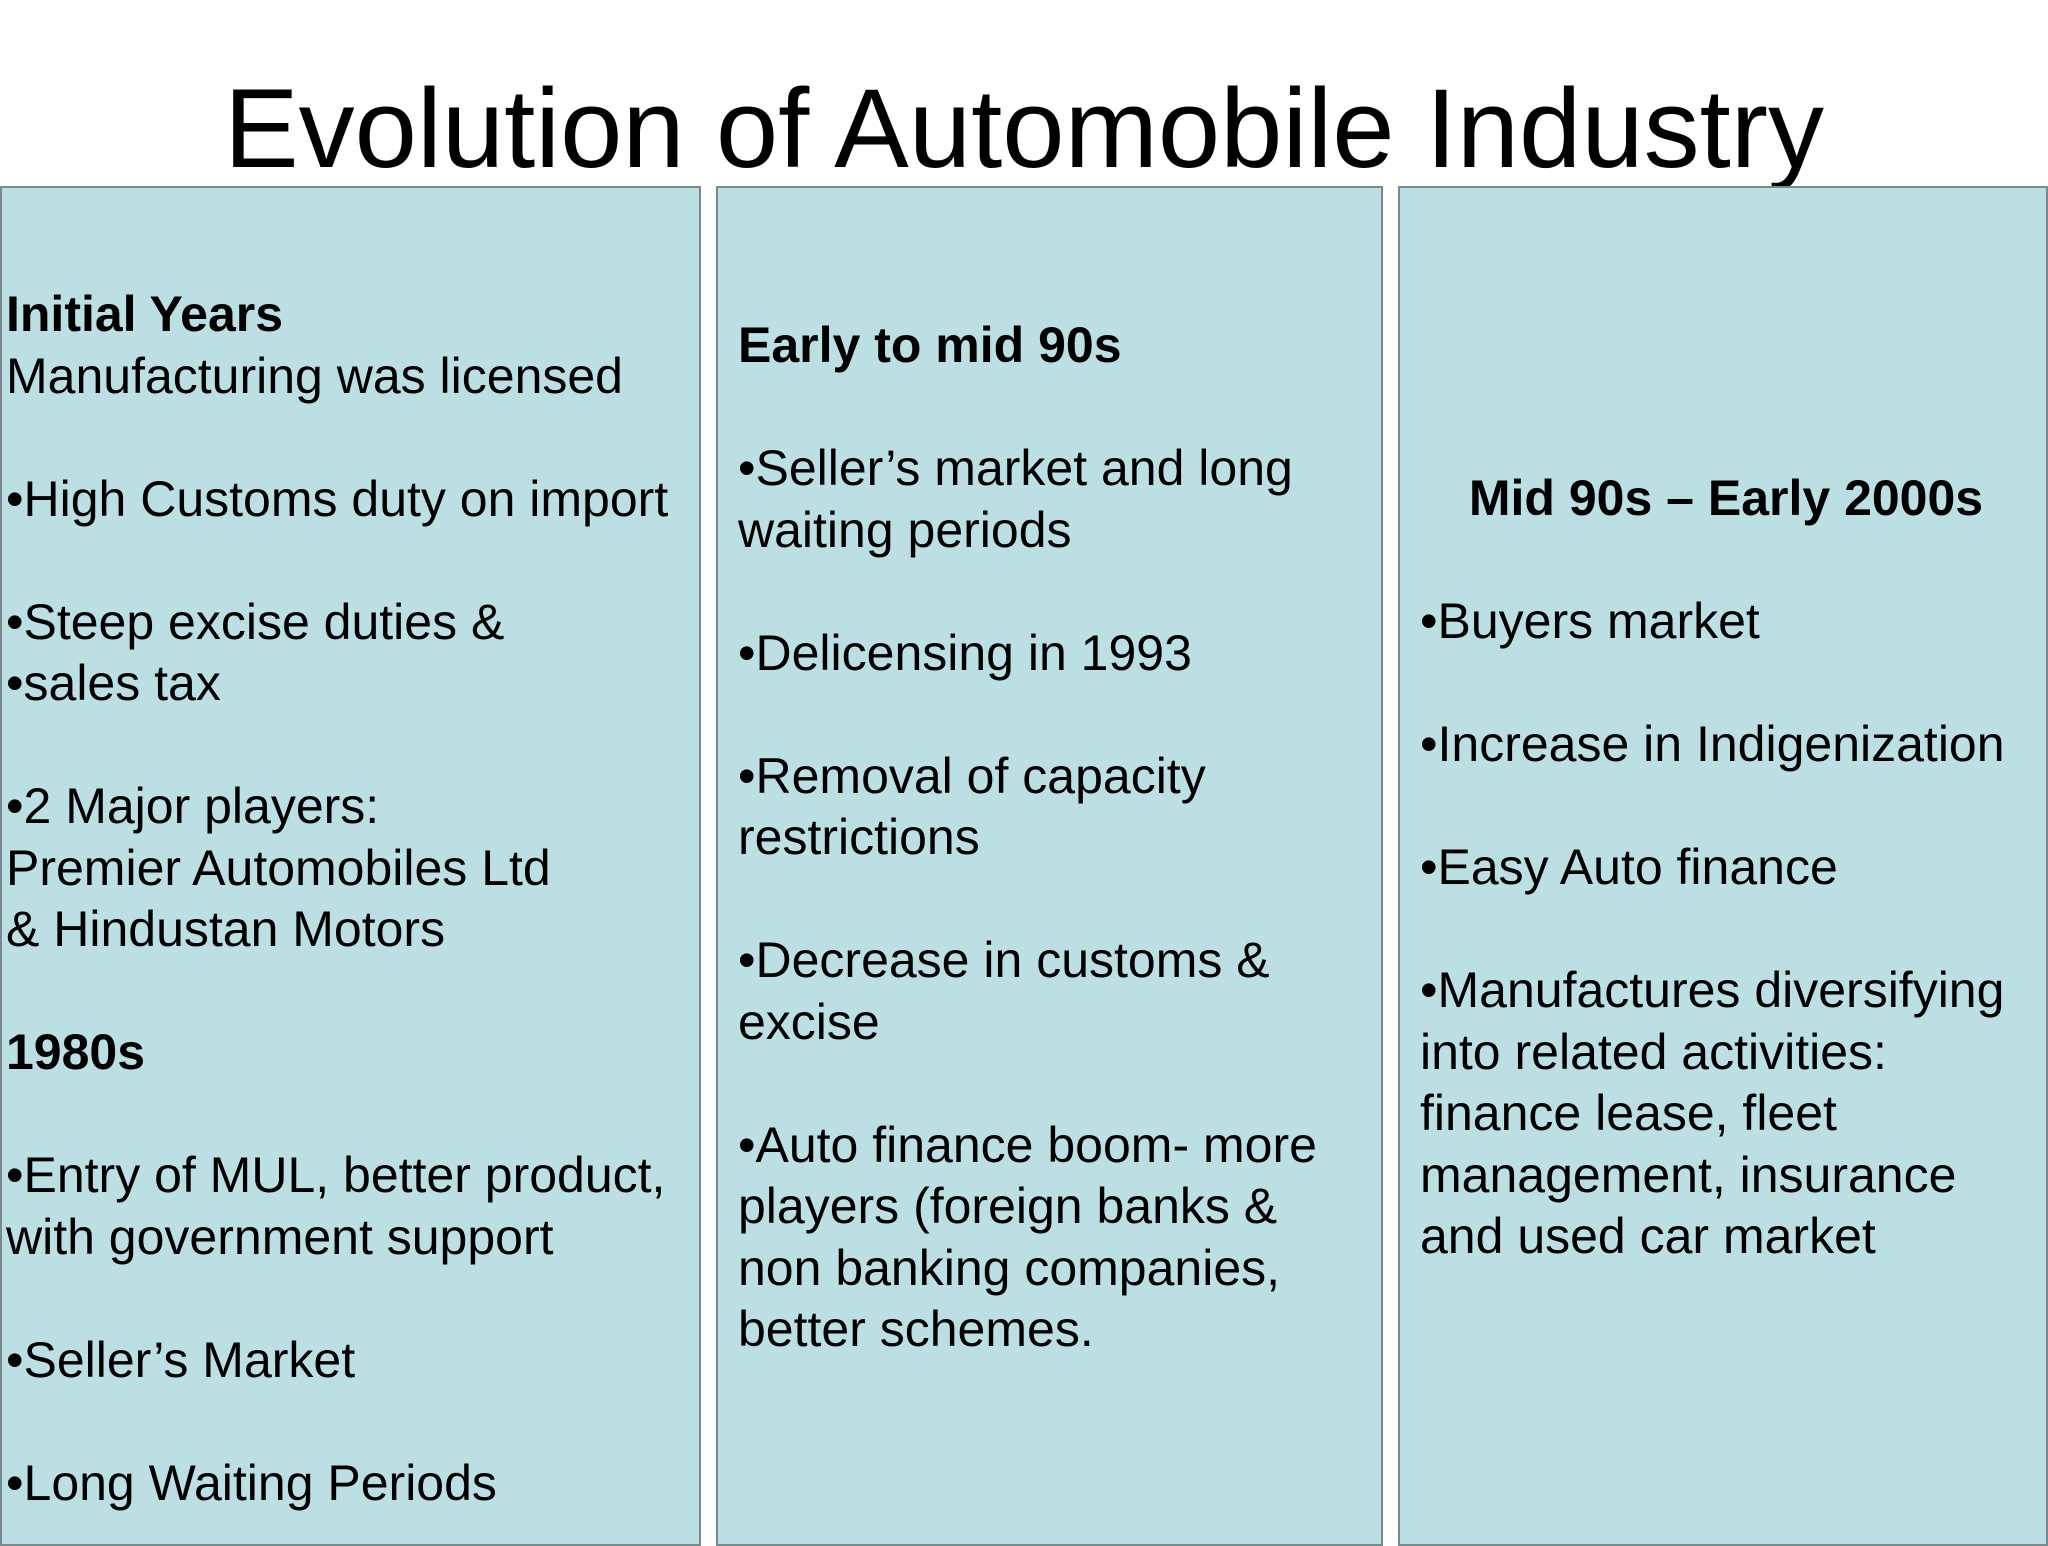 The width and height of the screenshot is (2048, 1546). Describe the element at coordinates (1648, 1236) in the screenshot. I see `bullet-manufactures-diversifying-line-5: and used car market` at that location.